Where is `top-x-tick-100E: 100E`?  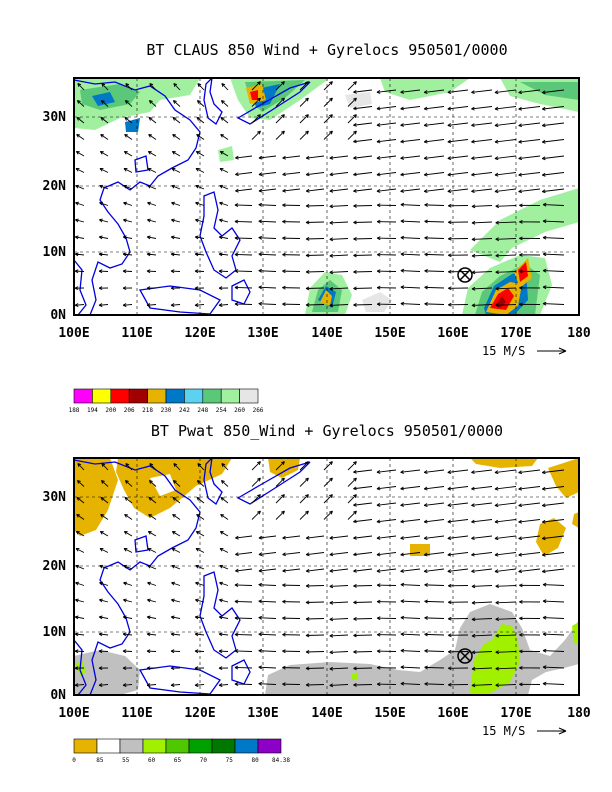 top-x-tick-100E: 100E is located at coordinates (73, 333).